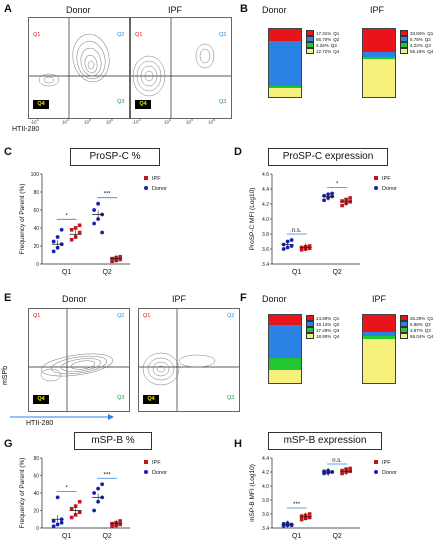 The image size is (443, 550). Describe the element at coordinates (379, 40) in the screenshot. I see `stack-b-ipf-q1-seg` at that location.